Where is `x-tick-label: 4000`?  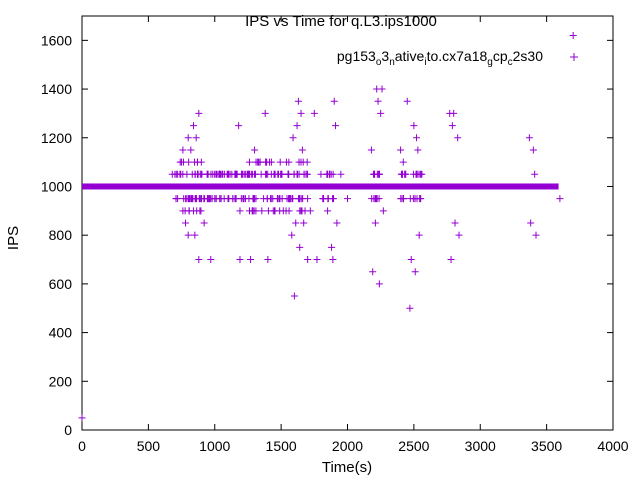 x-tick-label: 4000 is located at coordinates (612, 446).